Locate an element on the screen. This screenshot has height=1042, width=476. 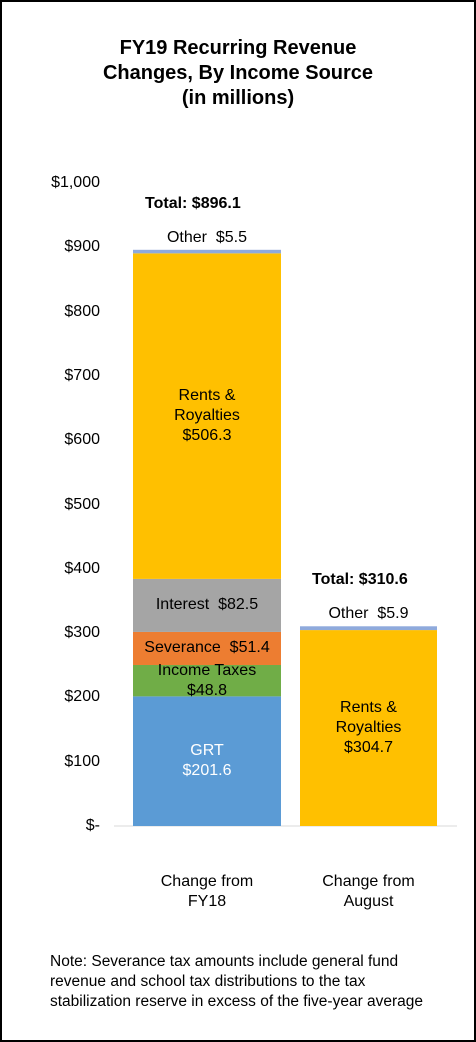
data-label: Interest $82.5 is located at coordinates (207, 605).